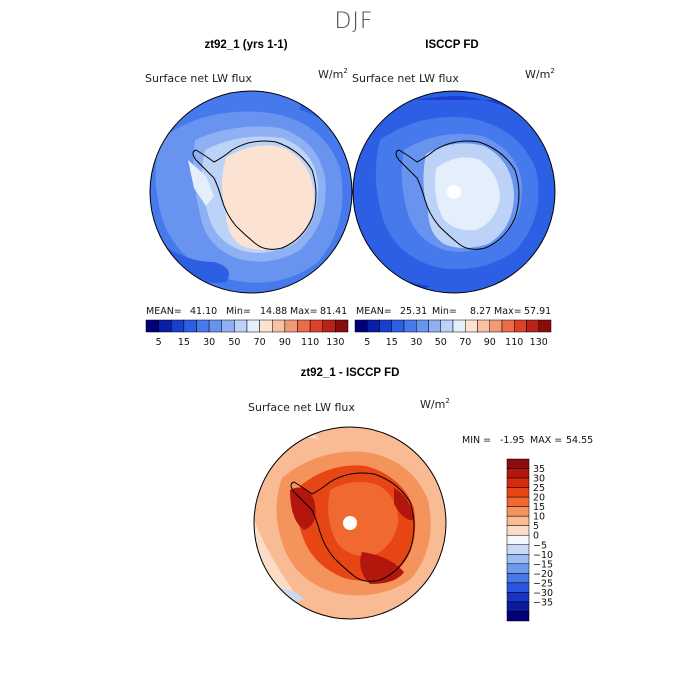 This screenshot has height=700, width=700. Describe the element at coordinates (476, 440) in the screenshot. I see `panel-diff-min-label: MIN =` at that location.